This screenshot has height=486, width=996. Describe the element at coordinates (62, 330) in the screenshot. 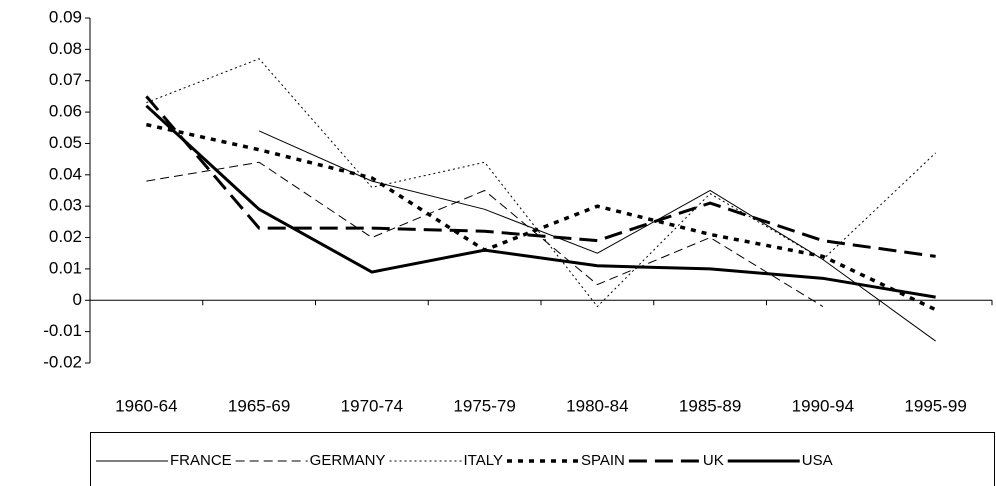

I see `y-tick-label: -0.01` at that location.